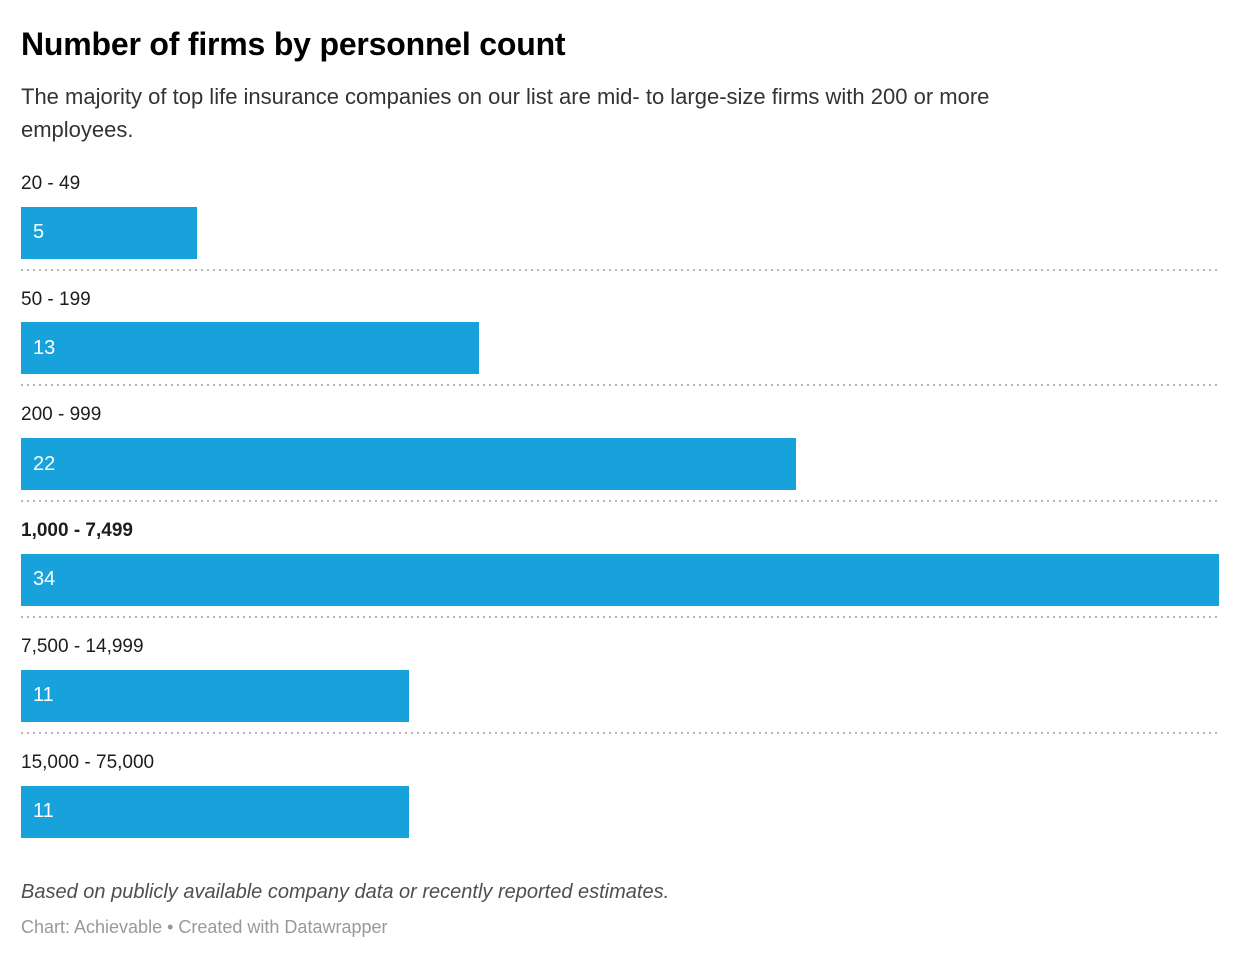 The height and width of the screenshot is (958, 1240). I want to click on bar-track: 5, so click(620, 232).